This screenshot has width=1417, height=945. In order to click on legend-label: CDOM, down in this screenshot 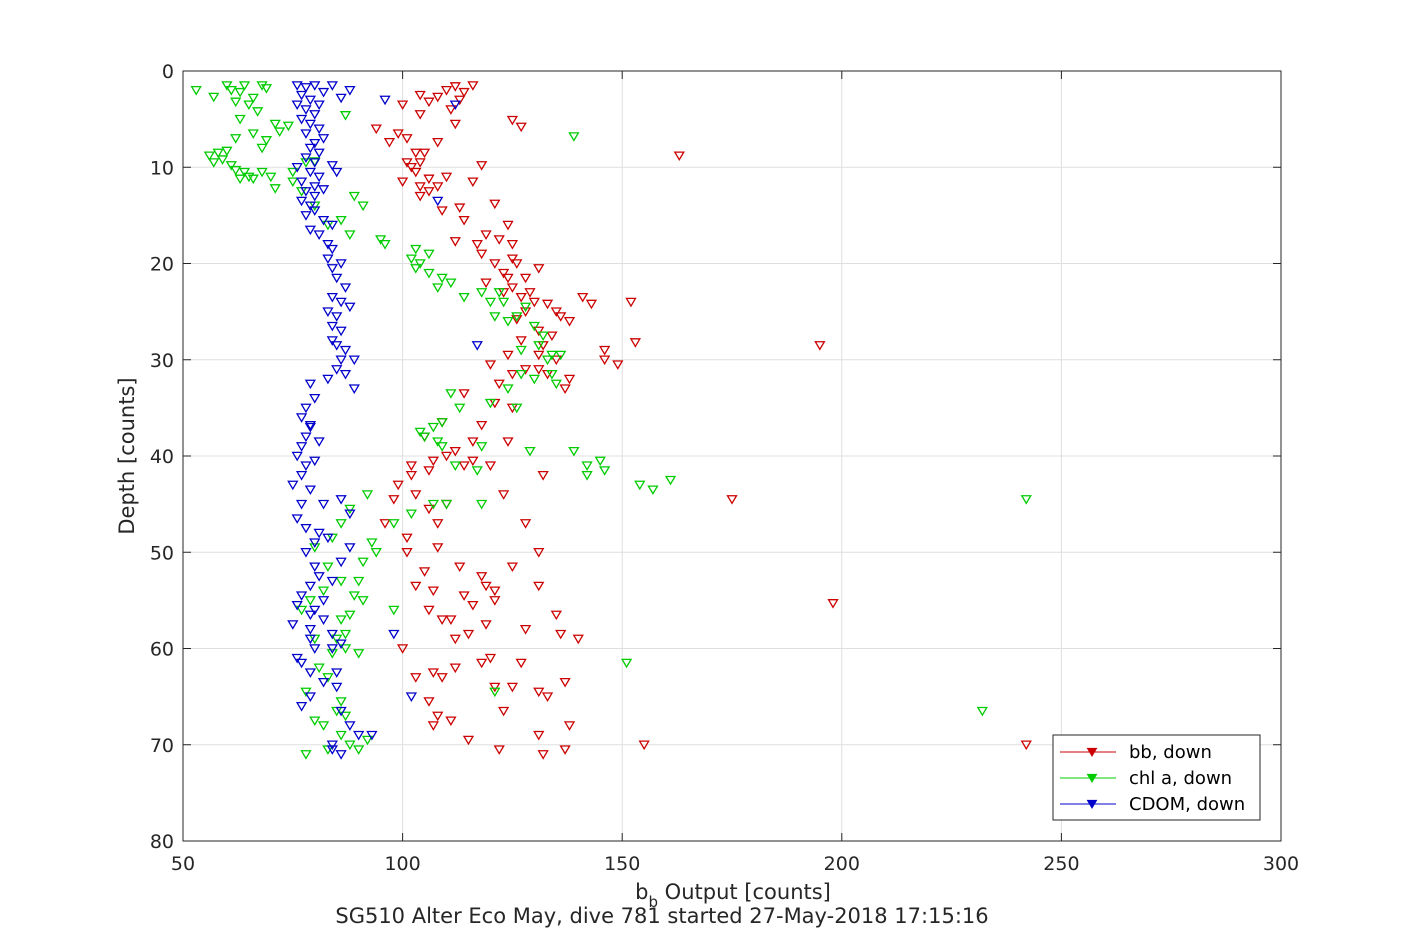, I will do `click(1187, 804)`.